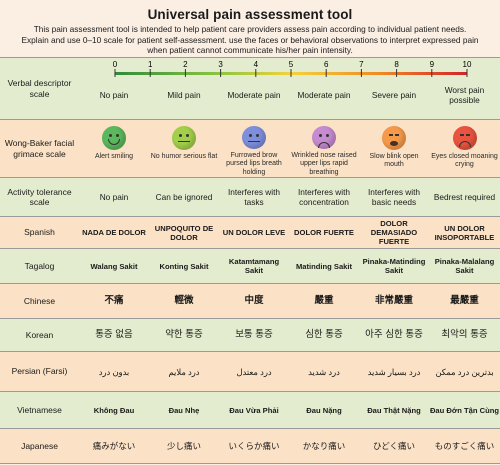 The width and height of the screenshot is (500, 465). What do you see at coordinates (39, 197) in the screenshot?
I see `row-label-activity: Activity tolerance scale` at bounding box center [39, 197].